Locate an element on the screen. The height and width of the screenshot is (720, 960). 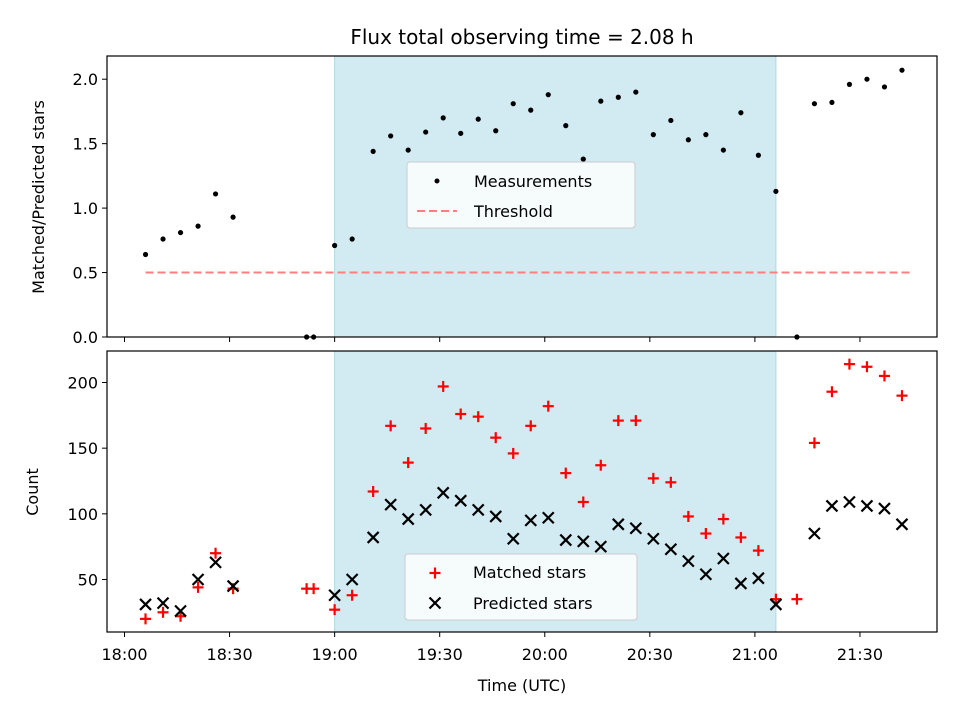
y-tick-label: 1.5 is located at coordinates (85, 144).